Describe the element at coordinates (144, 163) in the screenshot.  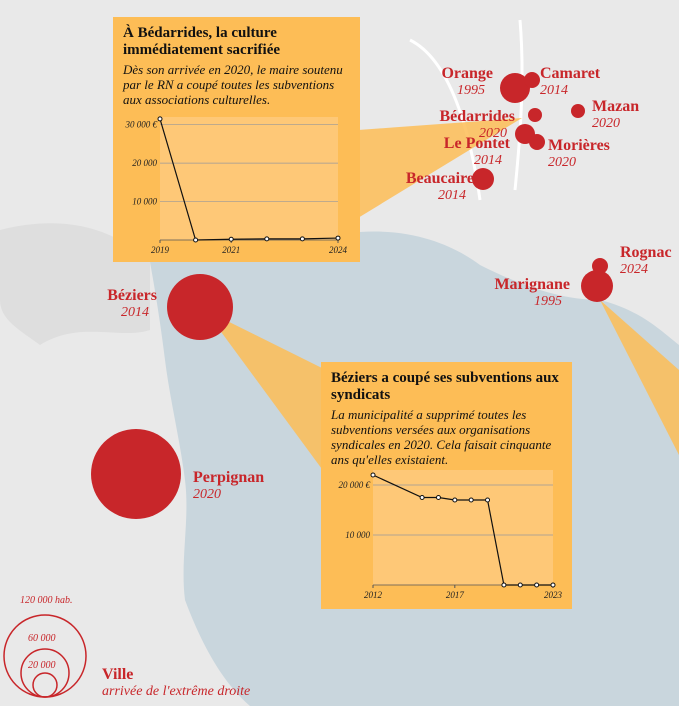
I see `y-tick-label: 20 000` at that location.